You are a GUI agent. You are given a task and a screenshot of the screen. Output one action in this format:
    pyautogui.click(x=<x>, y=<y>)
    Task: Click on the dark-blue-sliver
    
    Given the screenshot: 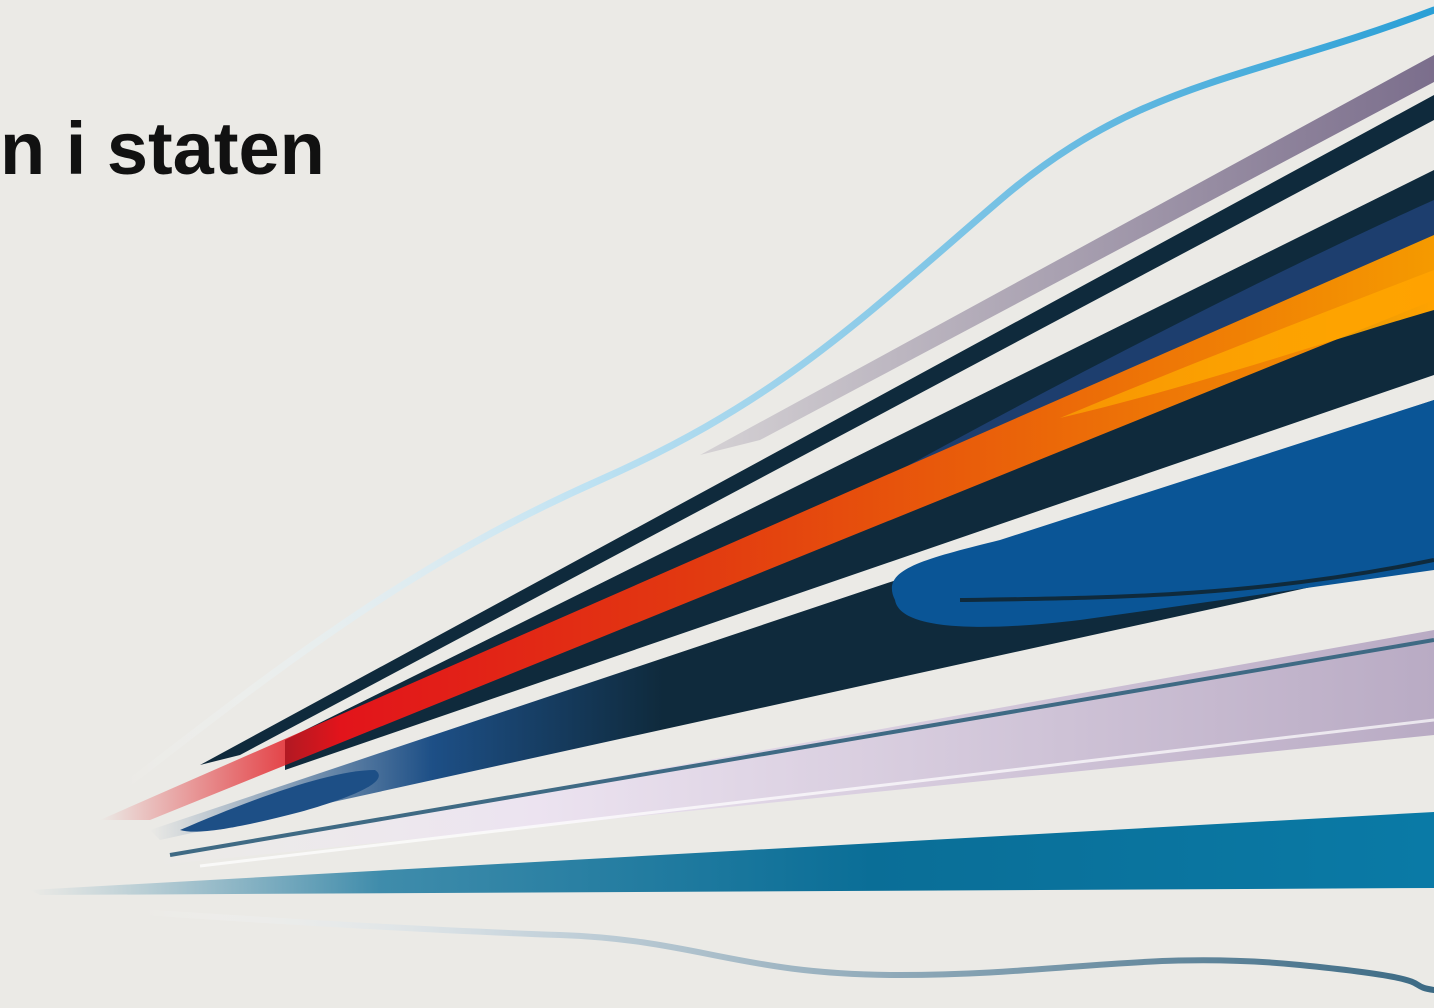 What is the action you would take?
    pyautogui.click(x=1167, y=335)
    